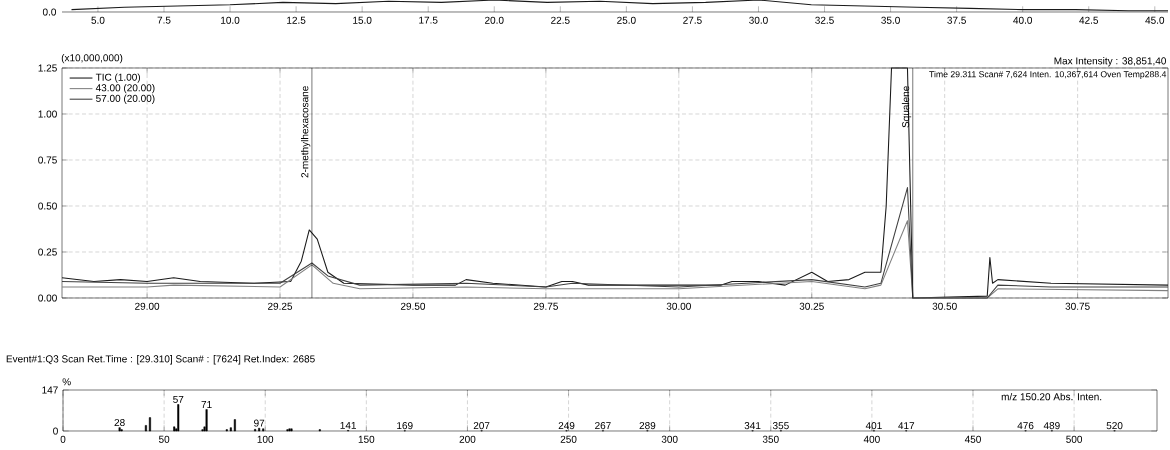  I want to click on annotation: 289, so click(647, 426).